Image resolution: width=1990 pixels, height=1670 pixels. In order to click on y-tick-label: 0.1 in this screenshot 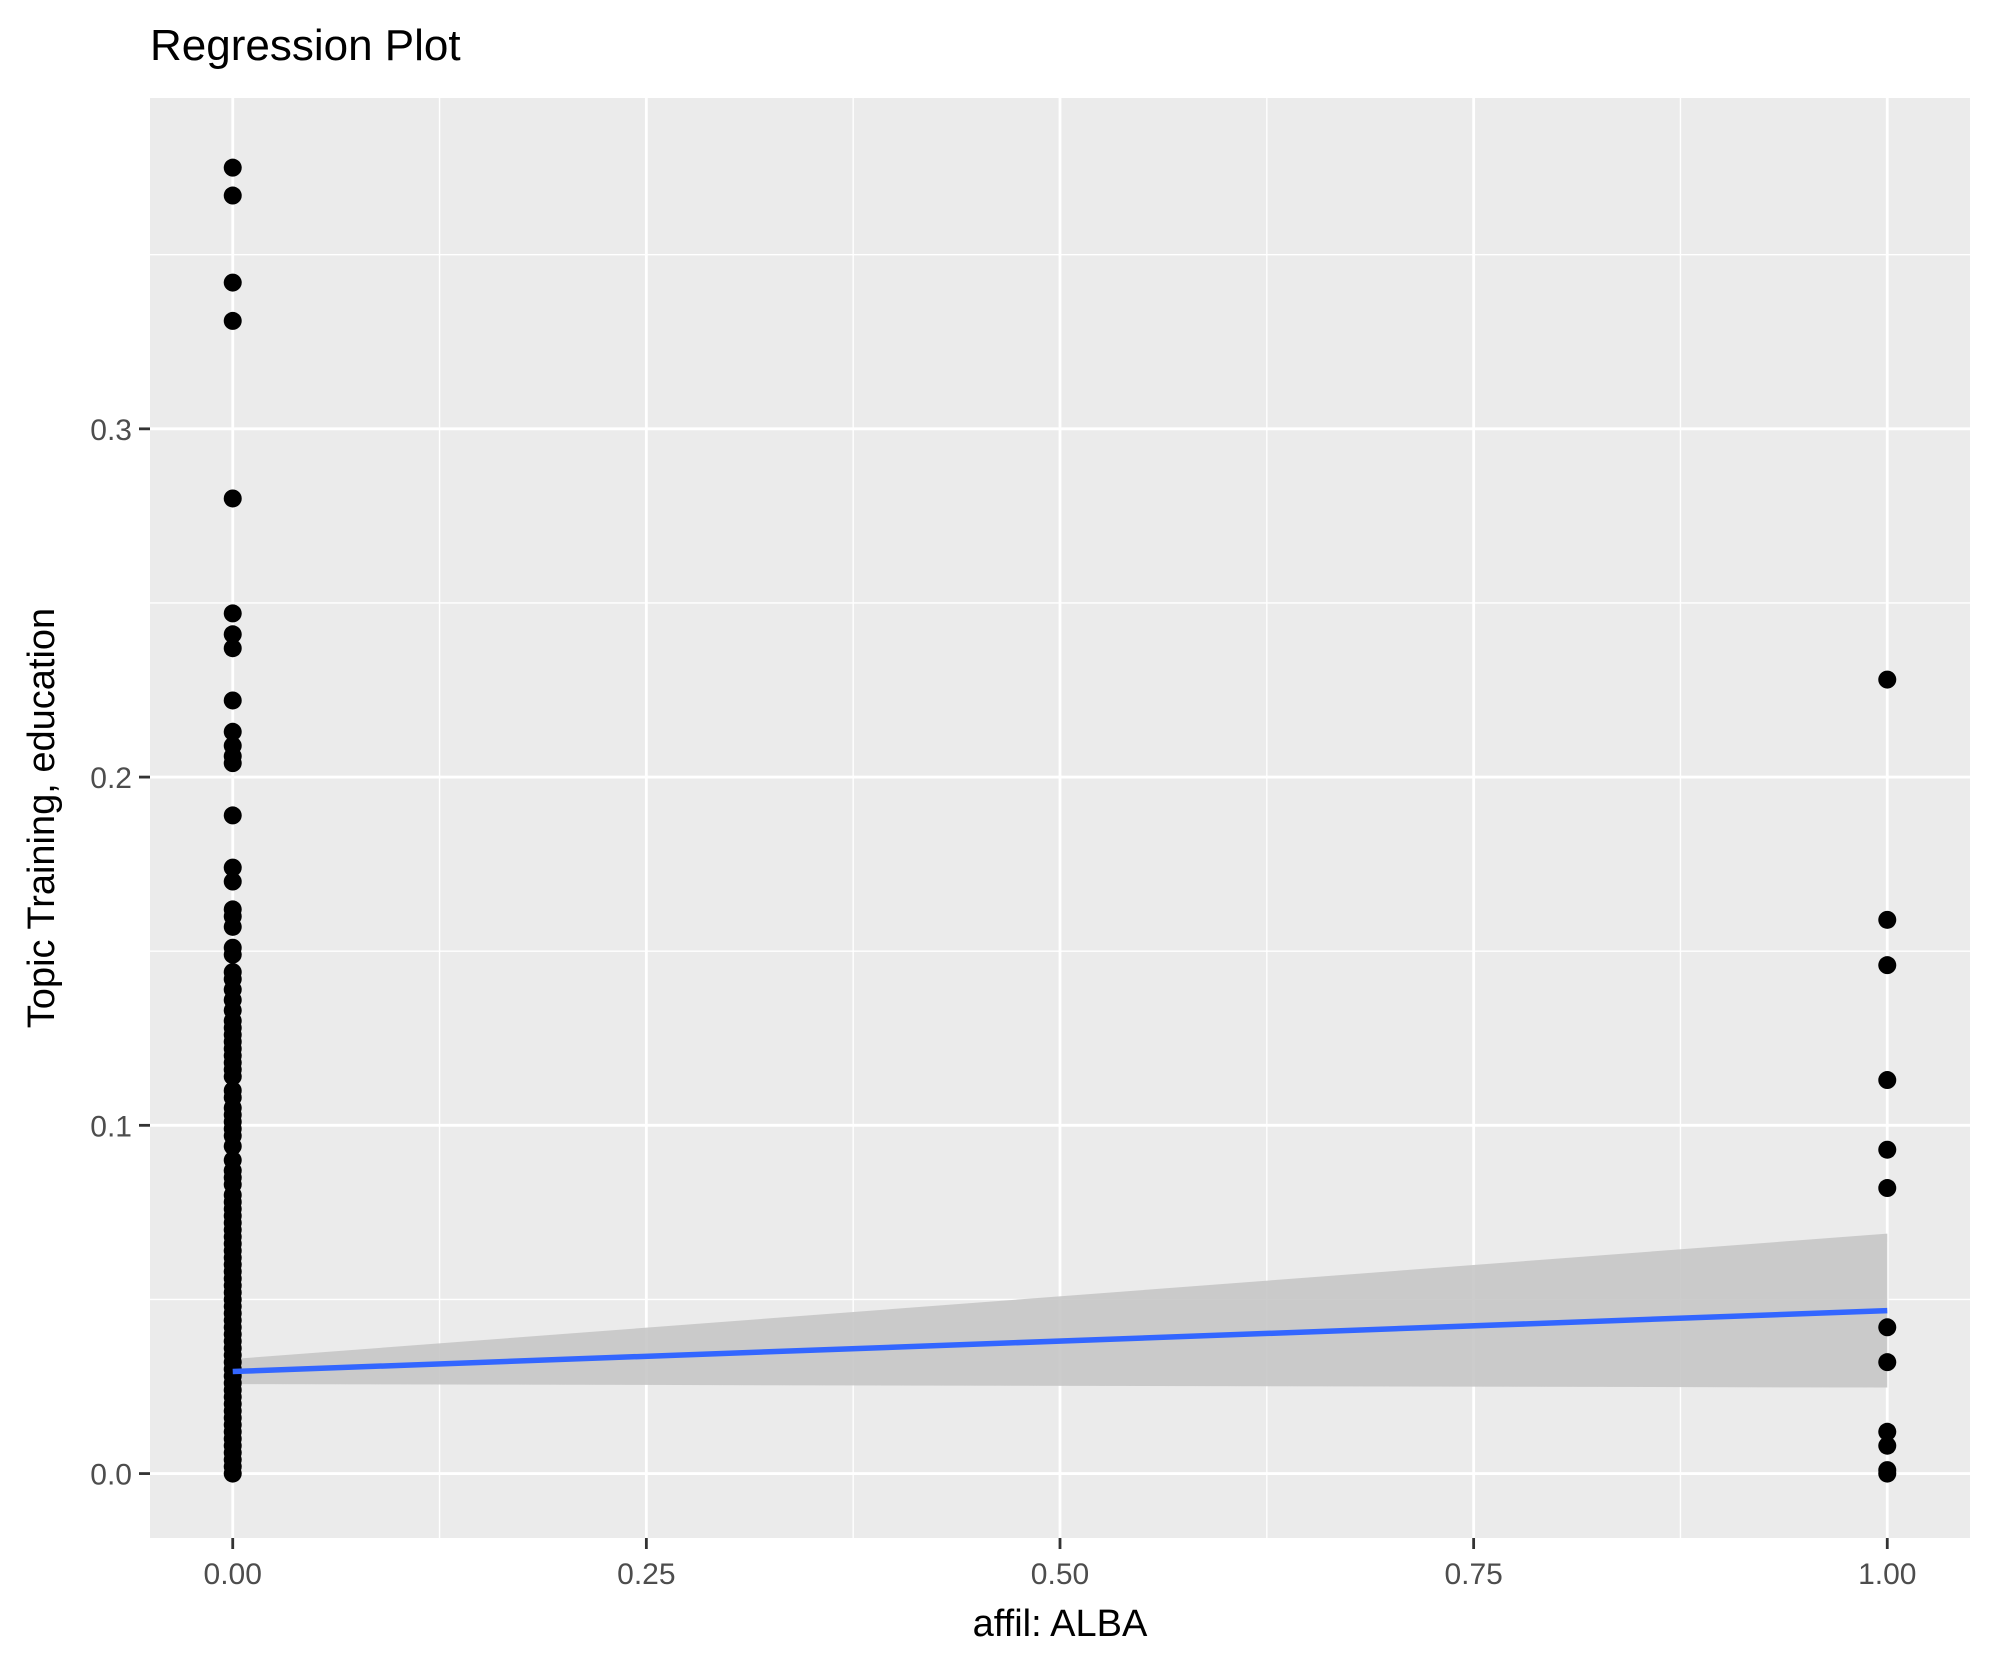, I will do `click(111, 1126)`.